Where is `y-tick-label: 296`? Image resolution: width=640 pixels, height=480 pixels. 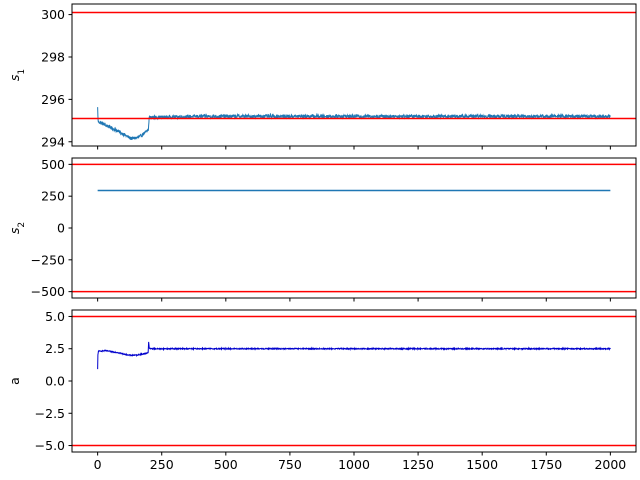
y-tick-label: 296 is located at coordinates (53, 99).